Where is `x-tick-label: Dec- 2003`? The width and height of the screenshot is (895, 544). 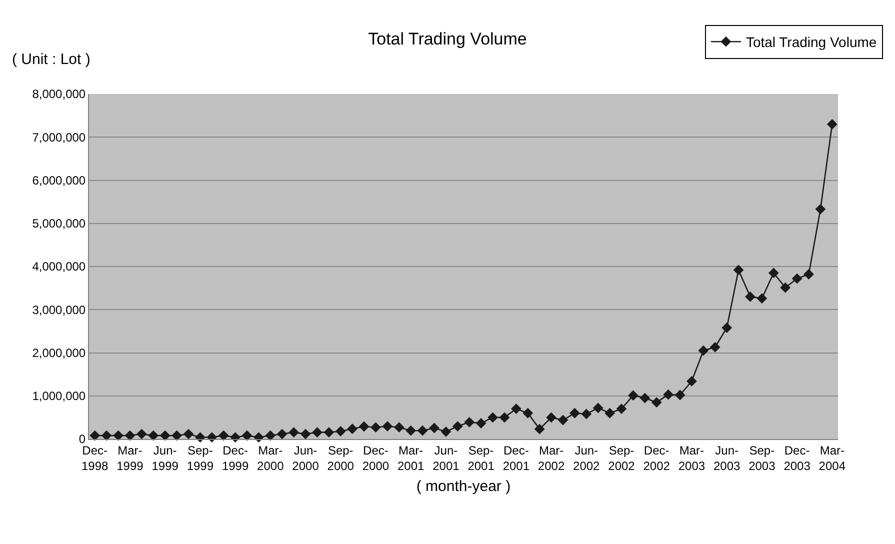 x-tick-label: Dec- 2003 is located at coordinates (797, 458).